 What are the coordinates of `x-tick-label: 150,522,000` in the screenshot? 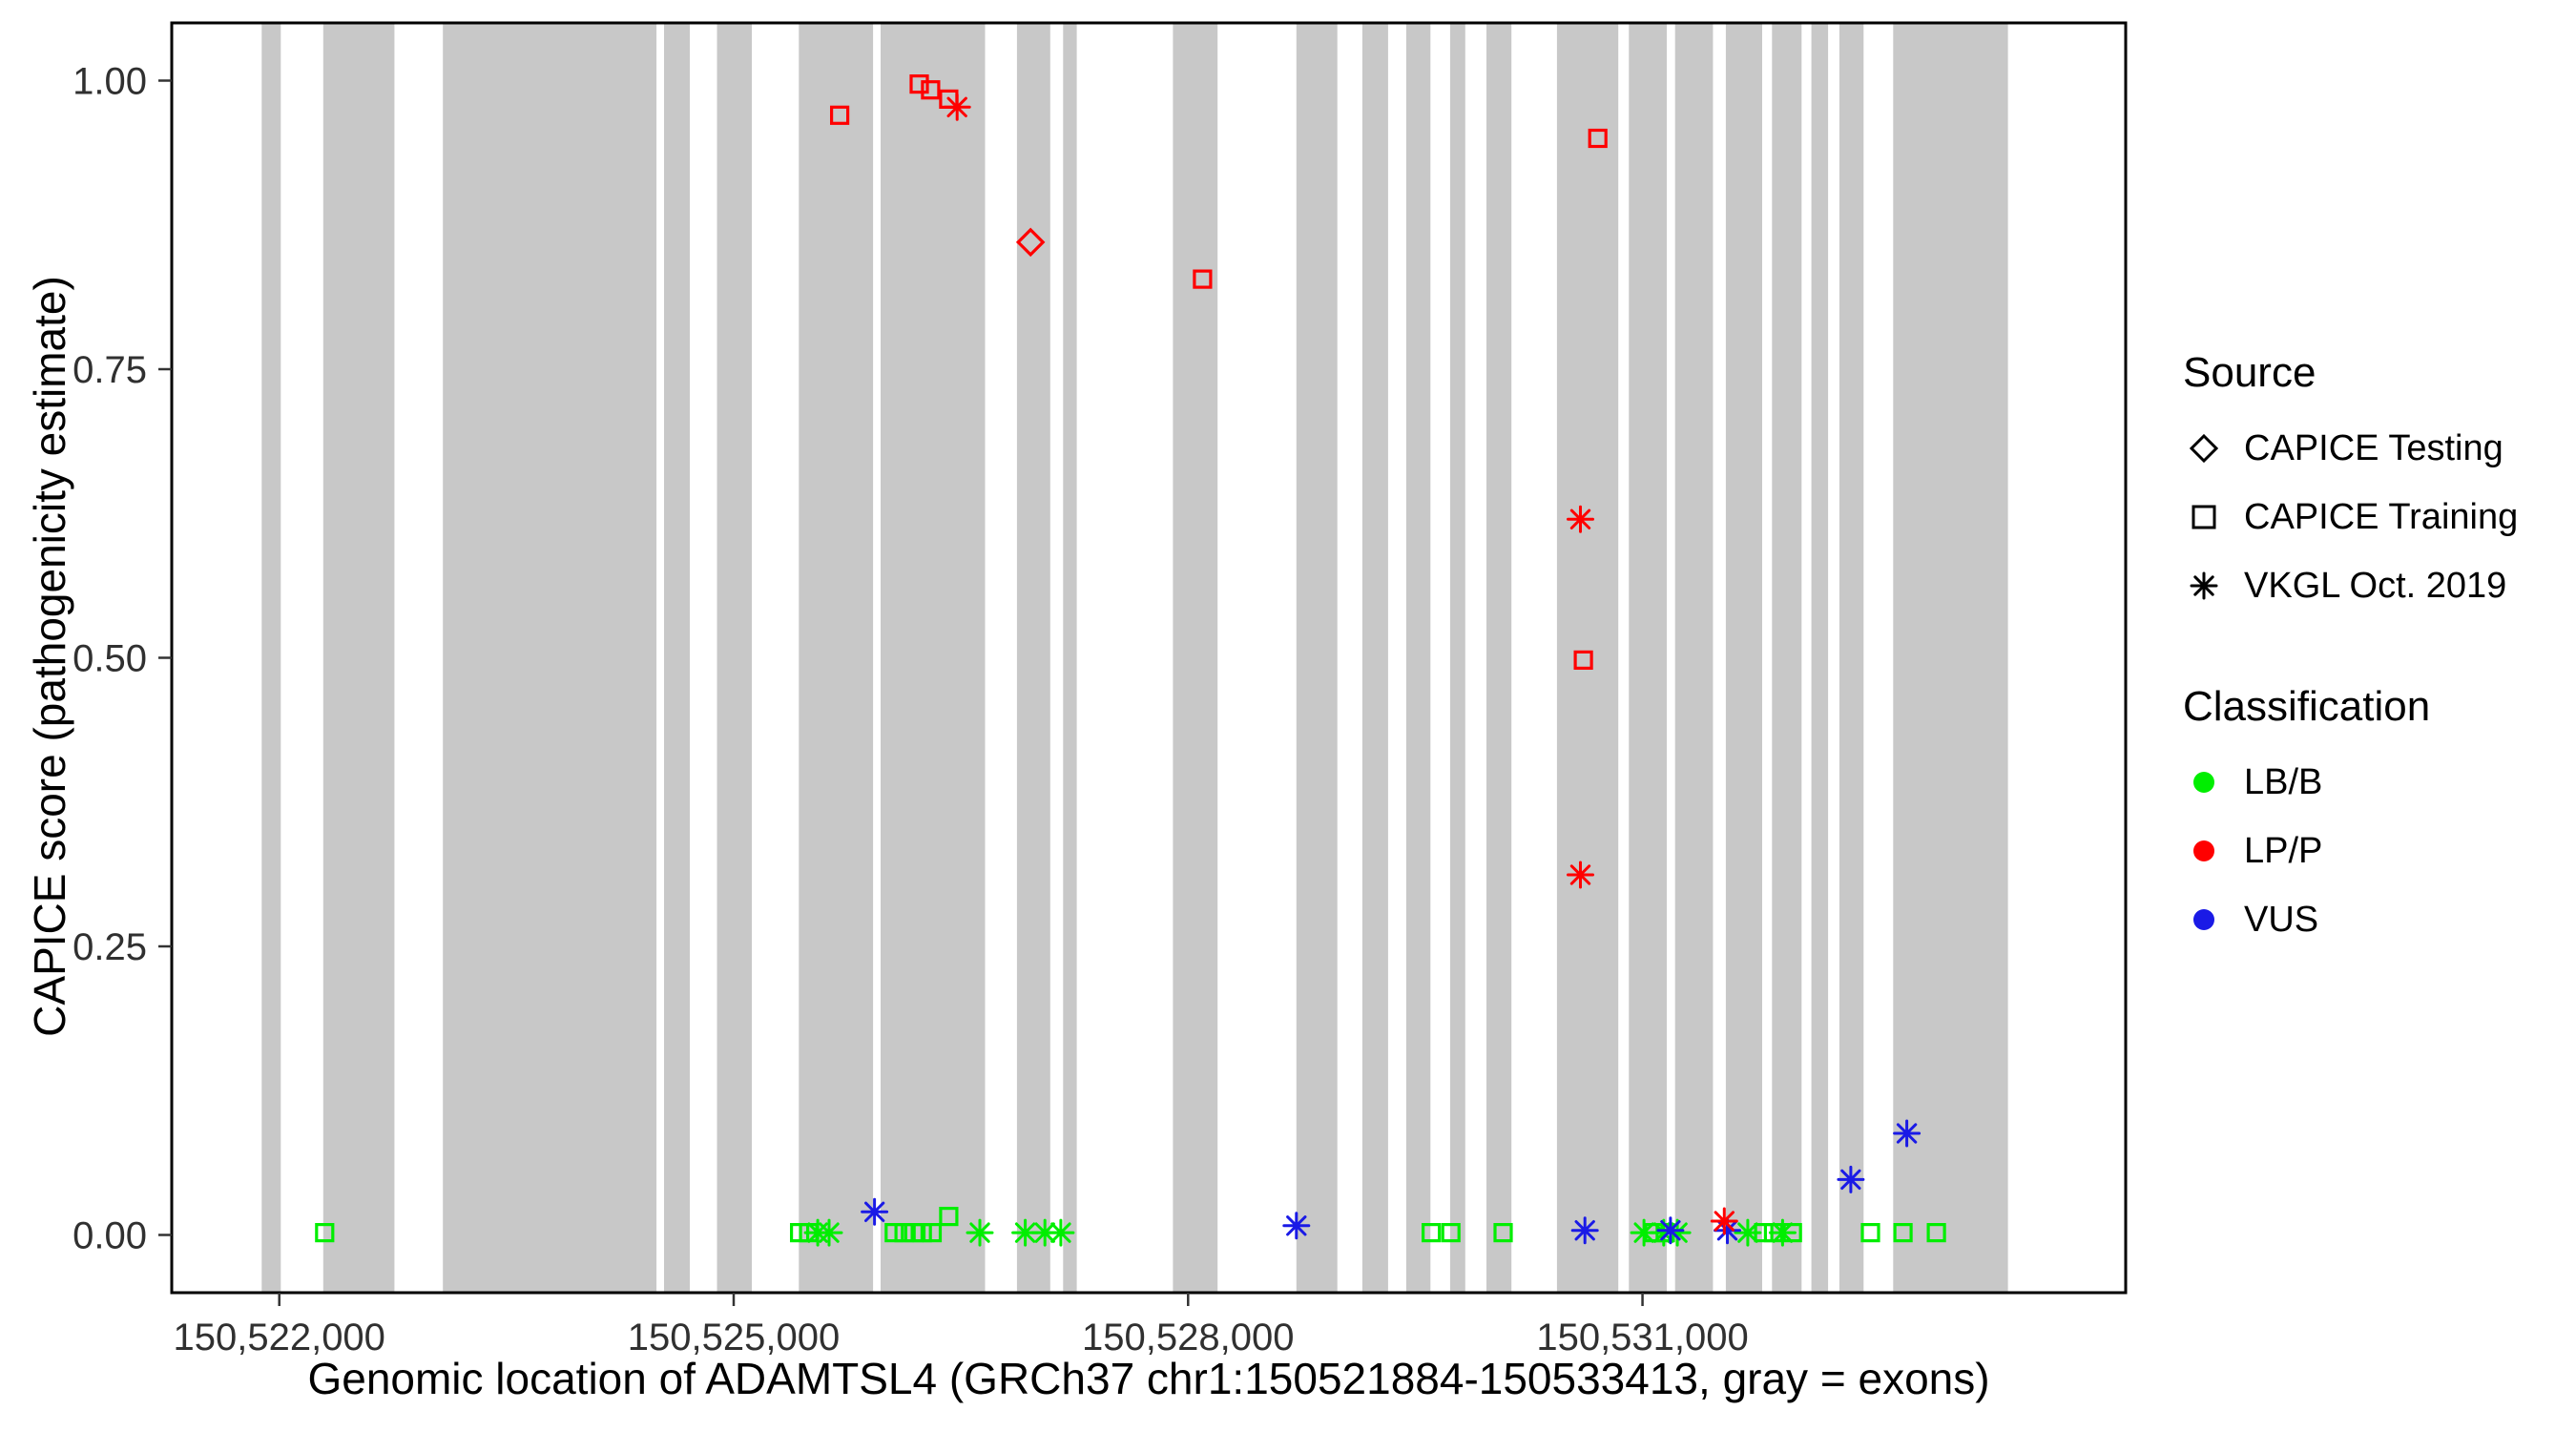 It's located at (278, 1337).